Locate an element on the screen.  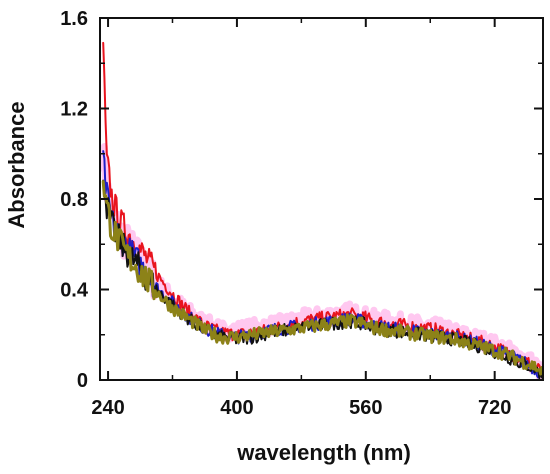
y-tick-label: 1.2 is located at coordinates (74, 110).